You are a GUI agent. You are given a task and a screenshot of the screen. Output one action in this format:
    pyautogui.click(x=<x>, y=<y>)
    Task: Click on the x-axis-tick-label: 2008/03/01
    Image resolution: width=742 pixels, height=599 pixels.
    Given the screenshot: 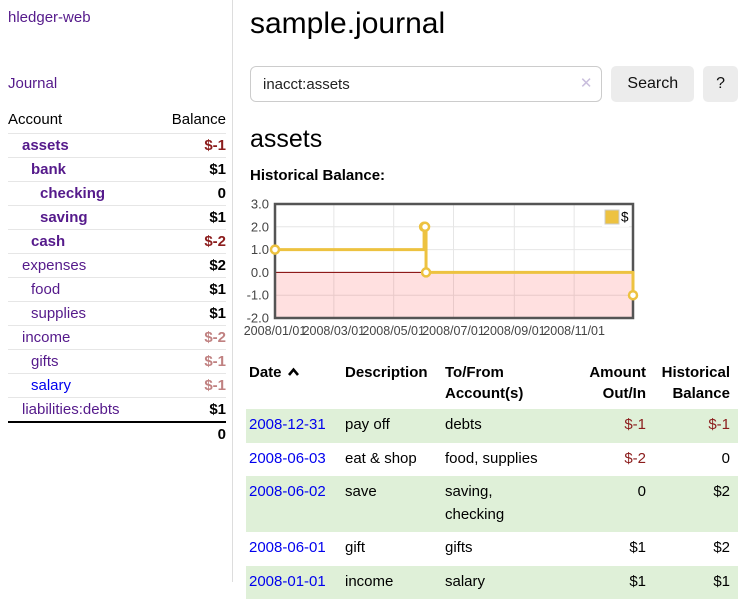 What is the action you would take?
    pyautogui.click(x=334, y=331)
    